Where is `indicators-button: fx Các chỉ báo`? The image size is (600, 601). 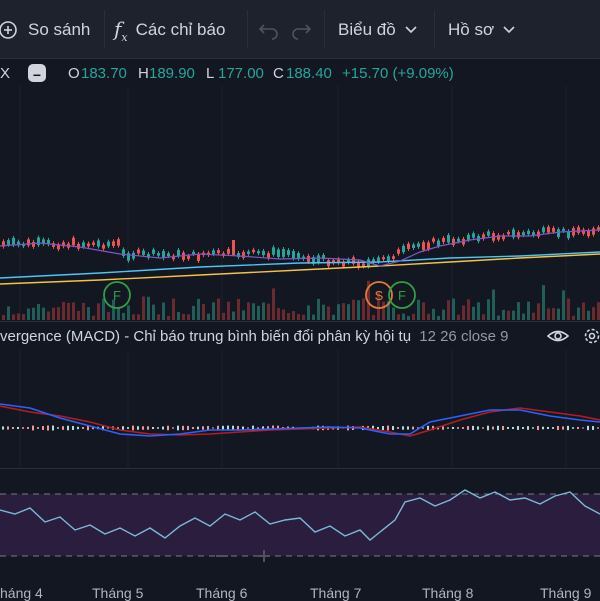
indicators-button: fx Các chỉ báo is located at coordinates (169, 30).